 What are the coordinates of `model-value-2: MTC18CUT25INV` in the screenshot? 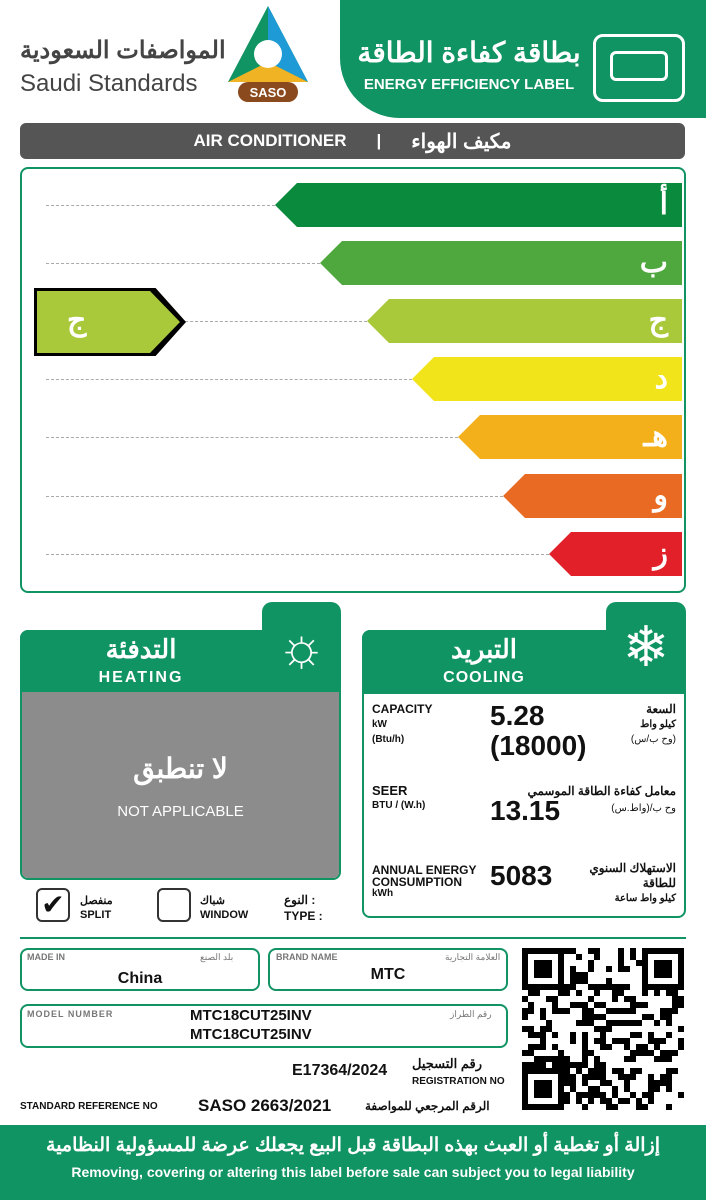 It's located at (251, 1034).